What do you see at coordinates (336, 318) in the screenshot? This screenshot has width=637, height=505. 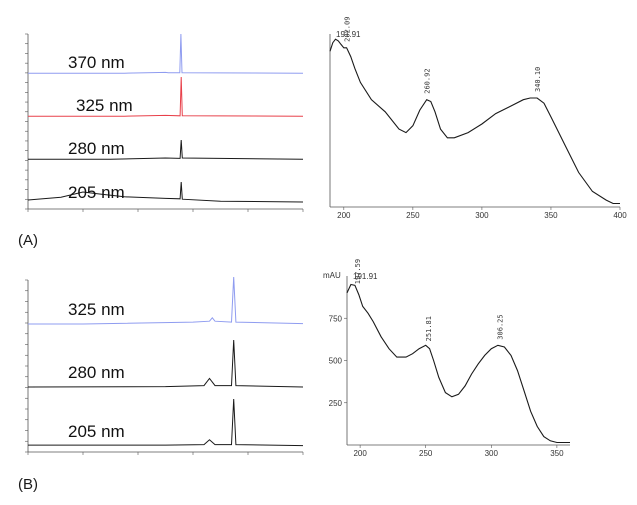 I see `y-tick-label: 750` at bounding box center [336, 318].